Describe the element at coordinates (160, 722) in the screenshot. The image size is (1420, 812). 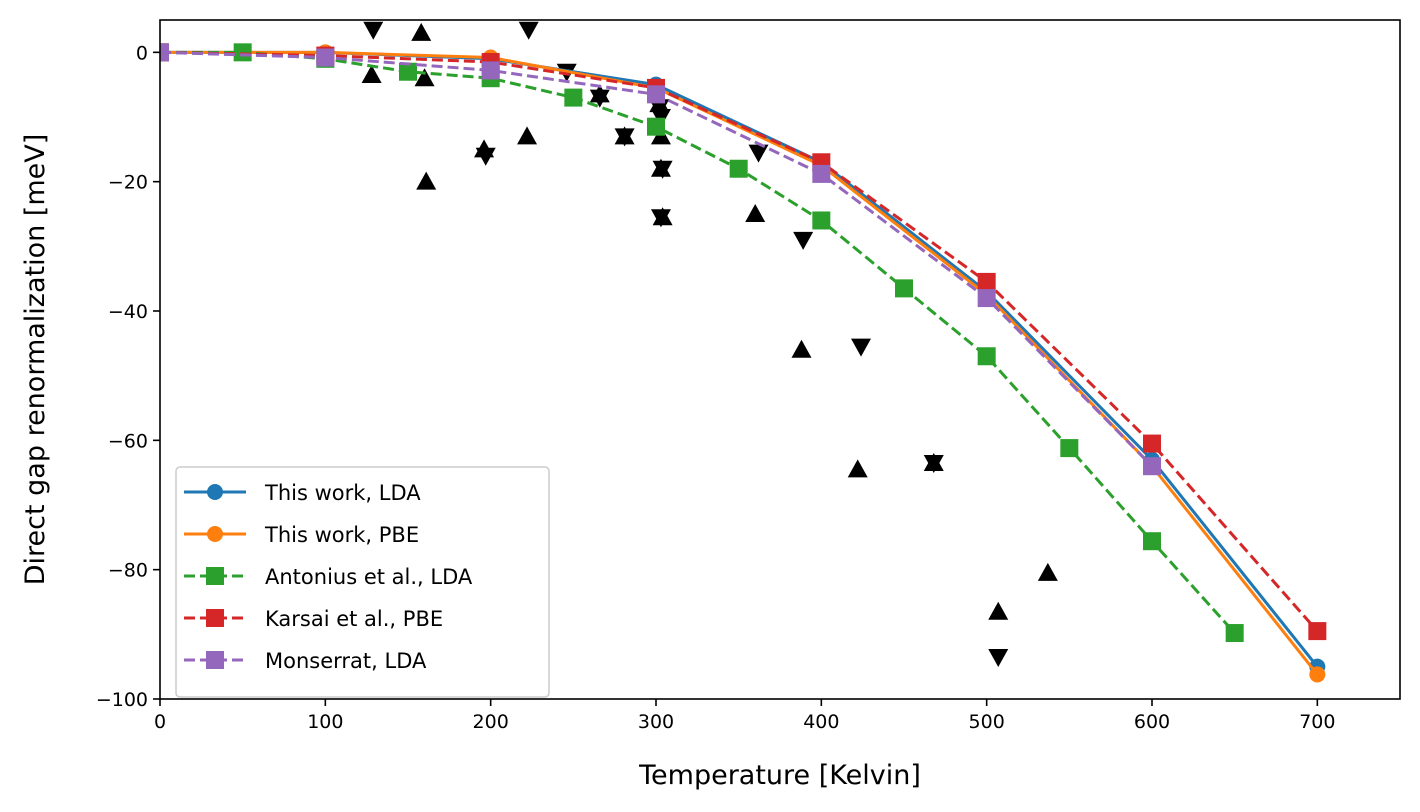
I see `x-tick-label: 0` at that location.